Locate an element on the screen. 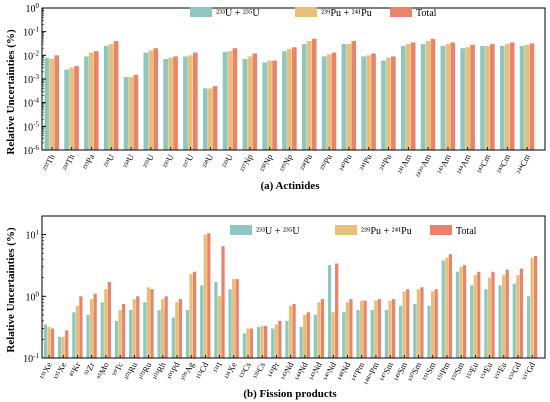  x-tick-label-a-14: ²³⁹Pu is located at coordinates (326, 162).